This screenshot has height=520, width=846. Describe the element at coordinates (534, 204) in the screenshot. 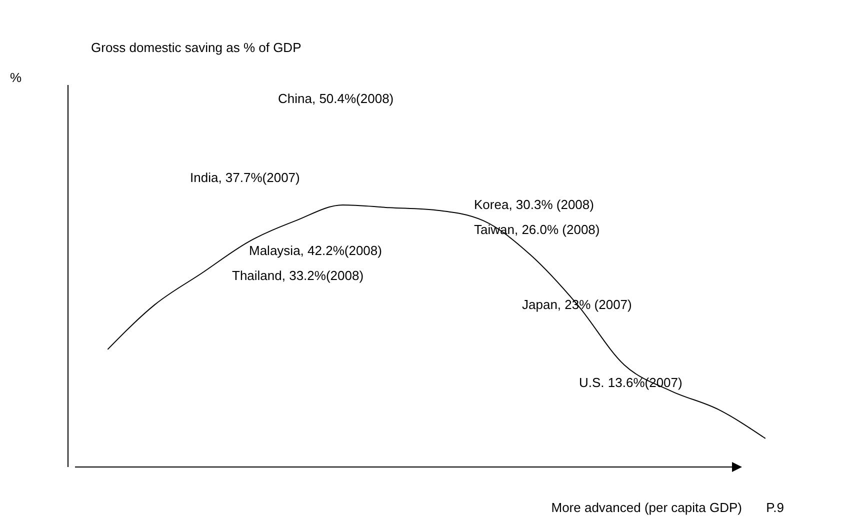

I see `annotation: Korea, 30.3% (2008)` at that location.